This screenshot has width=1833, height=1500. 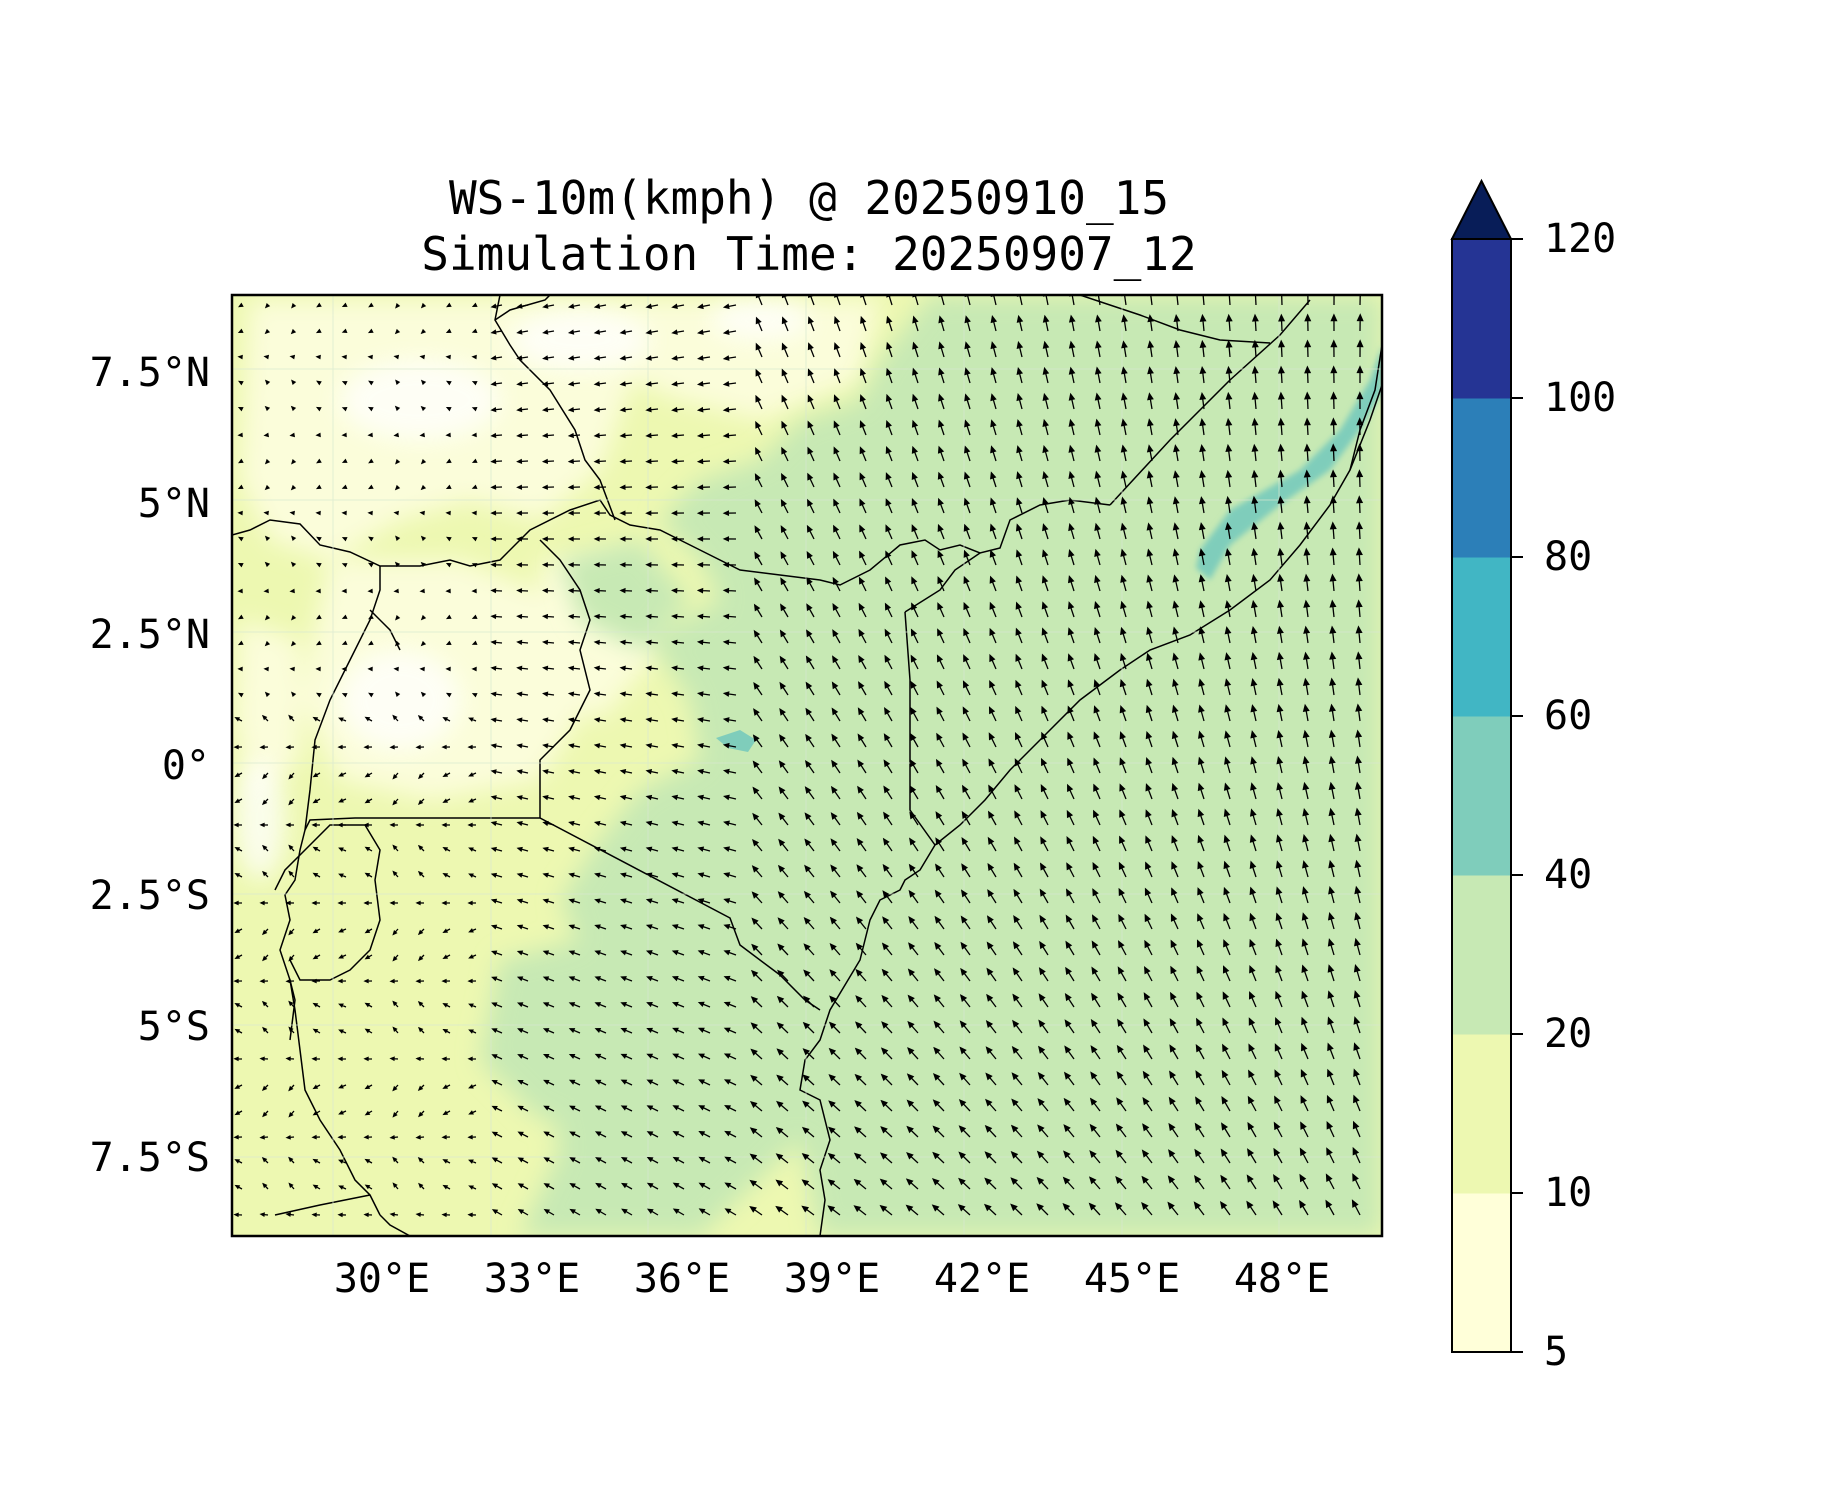 I want to click on x-tick-label: 39°E, so click(x=832, y=1279).